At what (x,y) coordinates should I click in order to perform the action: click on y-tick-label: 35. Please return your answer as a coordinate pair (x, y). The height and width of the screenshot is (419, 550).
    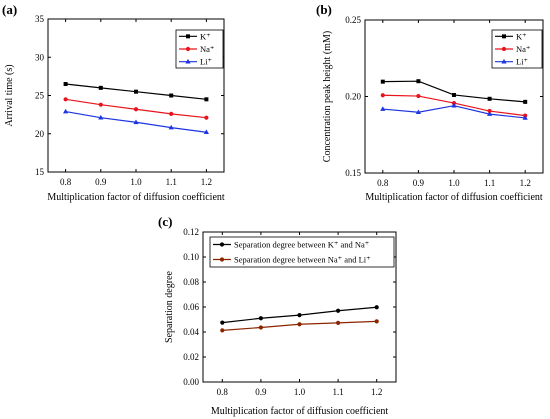
    Looking at the image, I should click on (40, 19).